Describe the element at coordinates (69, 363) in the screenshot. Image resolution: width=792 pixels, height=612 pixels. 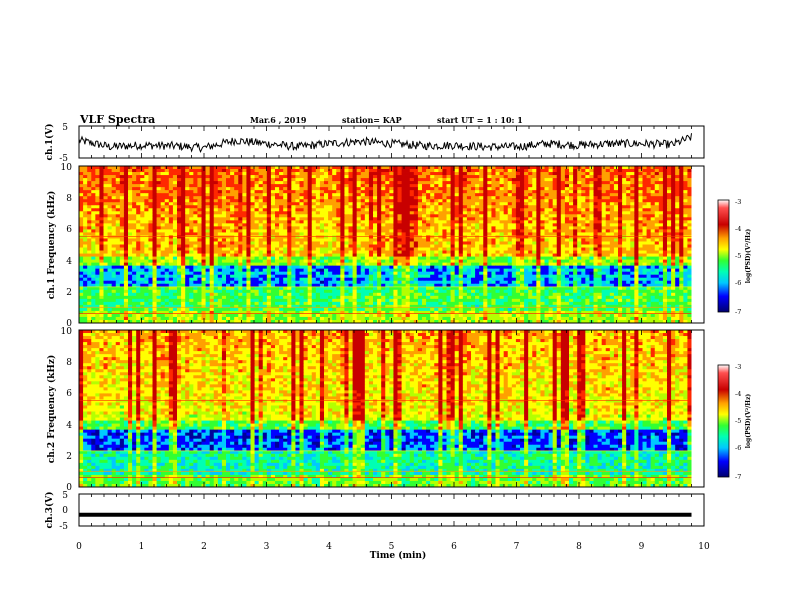
I see `ch2-spec-ytick-8: 8` at that location.